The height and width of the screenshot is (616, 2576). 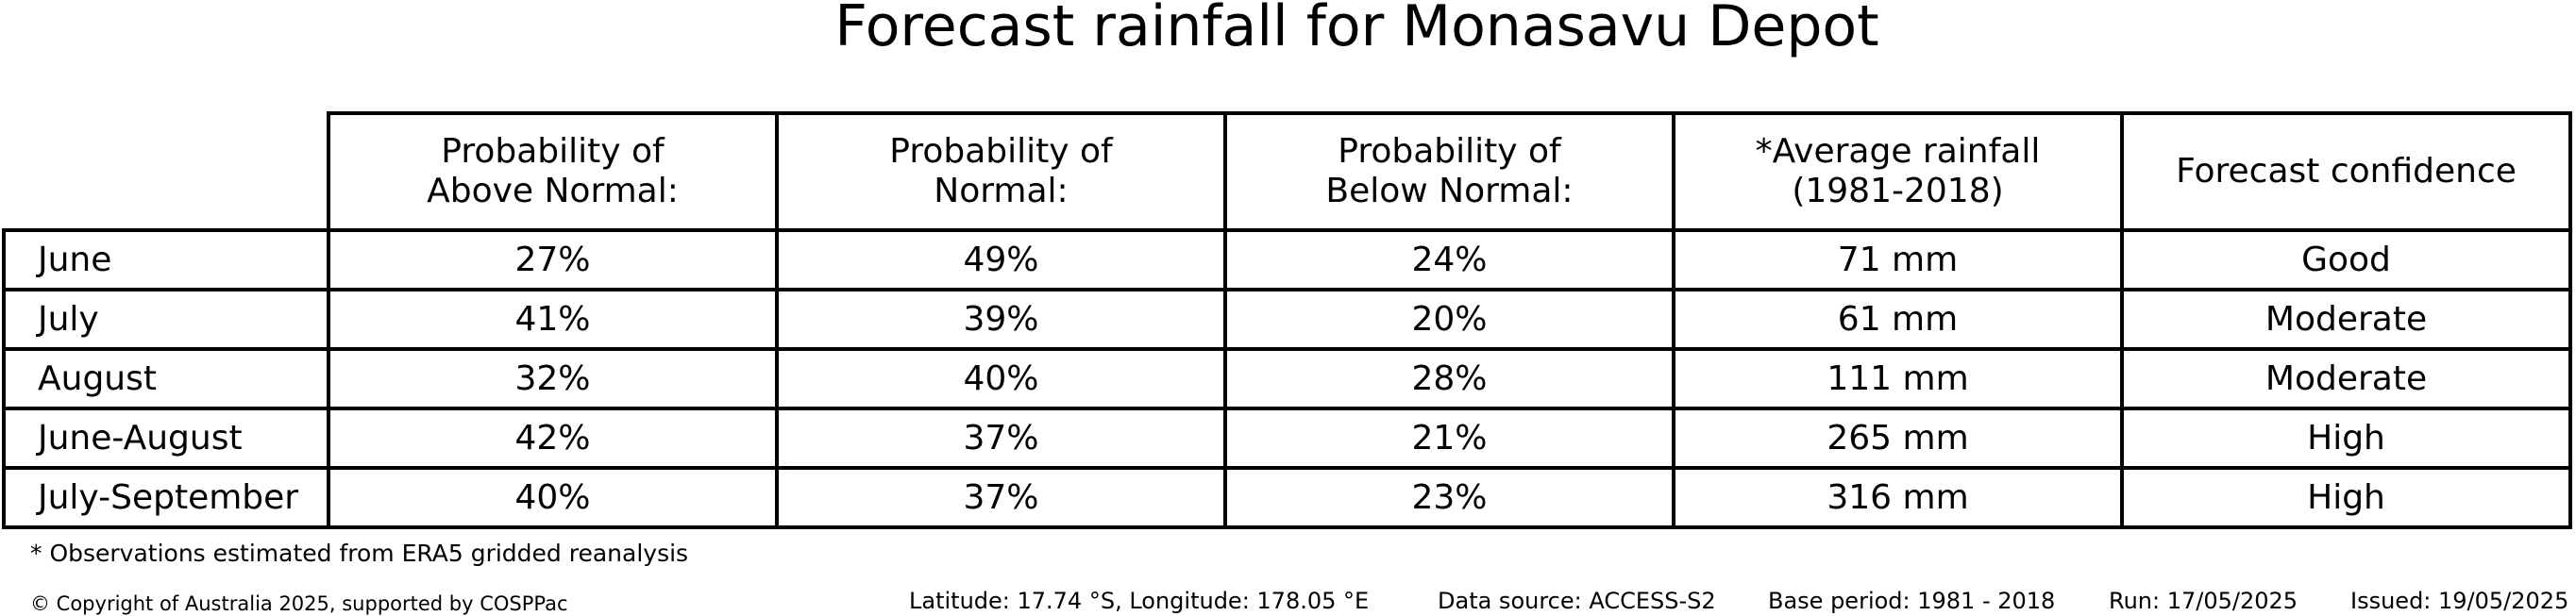 I want to click on table-row: July-September 40% 37% 23% 316 mm High, so click(x=1287, y=498).